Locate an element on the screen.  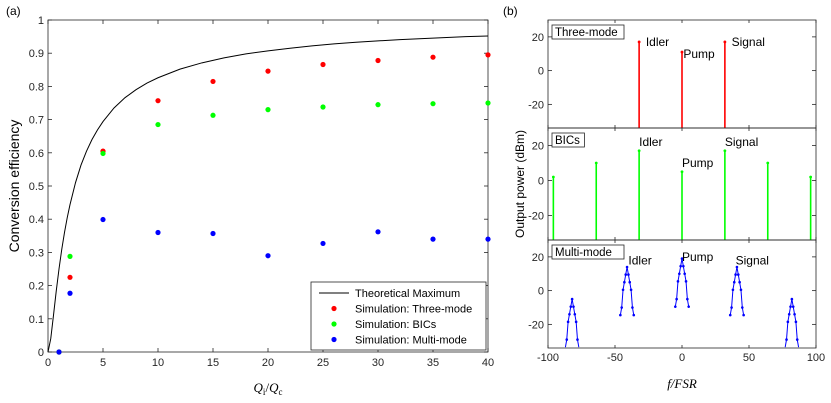
x-tick-label: 20 is located at coordinates (268, 363).